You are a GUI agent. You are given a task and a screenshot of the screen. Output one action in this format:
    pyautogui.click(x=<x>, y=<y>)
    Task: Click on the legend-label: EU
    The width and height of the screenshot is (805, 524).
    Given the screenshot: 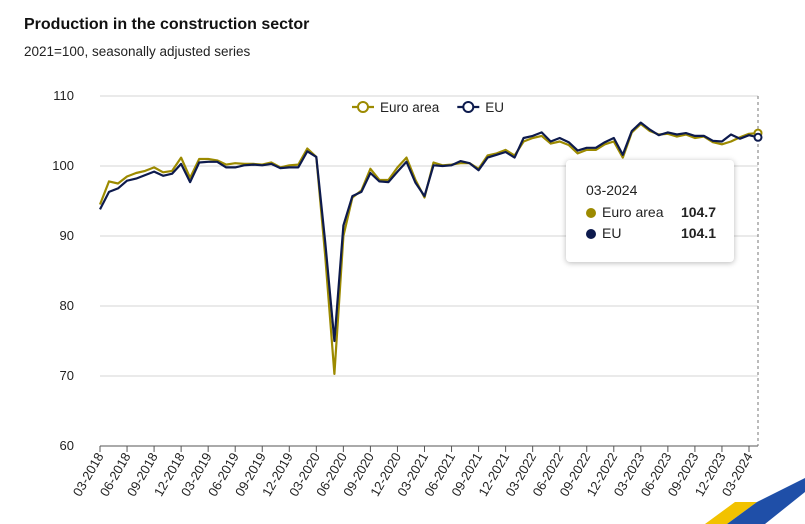 What is the action you would take?
    pyautogui.click(x=494, y=107)
    